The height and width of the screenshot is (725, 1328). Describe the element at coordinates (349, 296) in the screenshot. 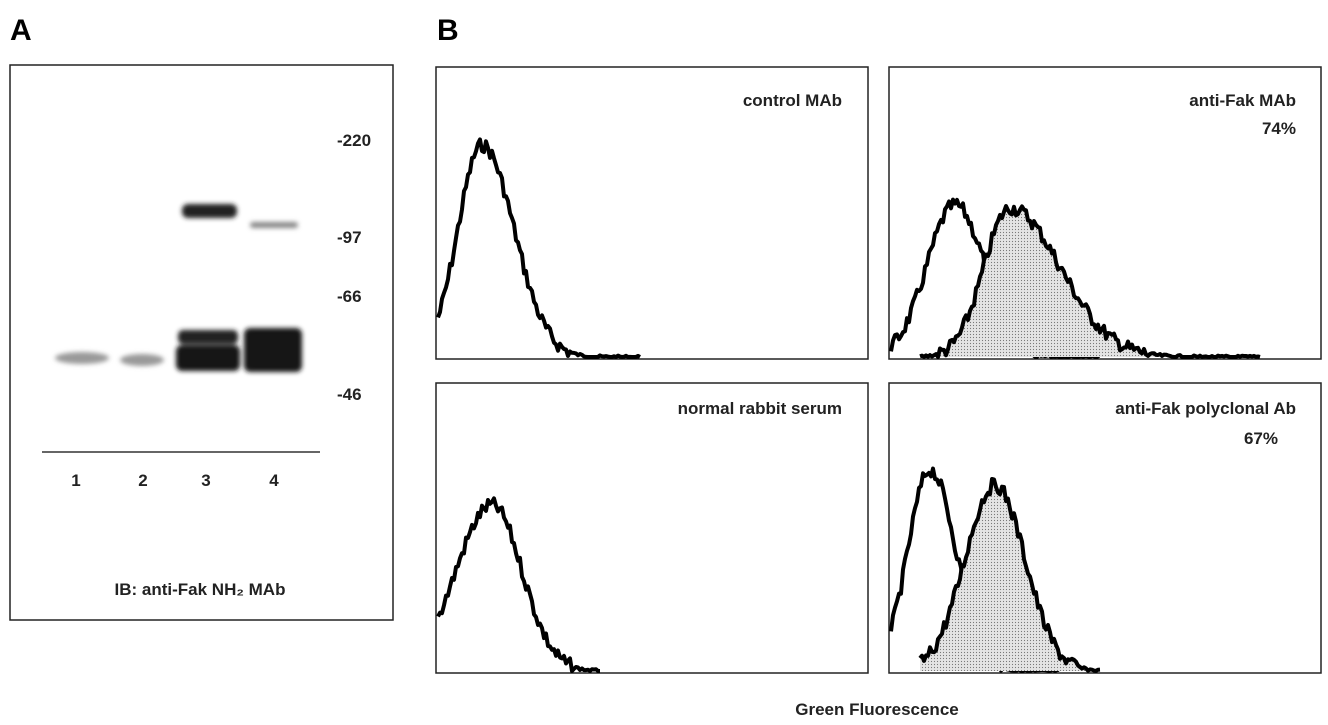

I see `marker-label: -66` at that location.